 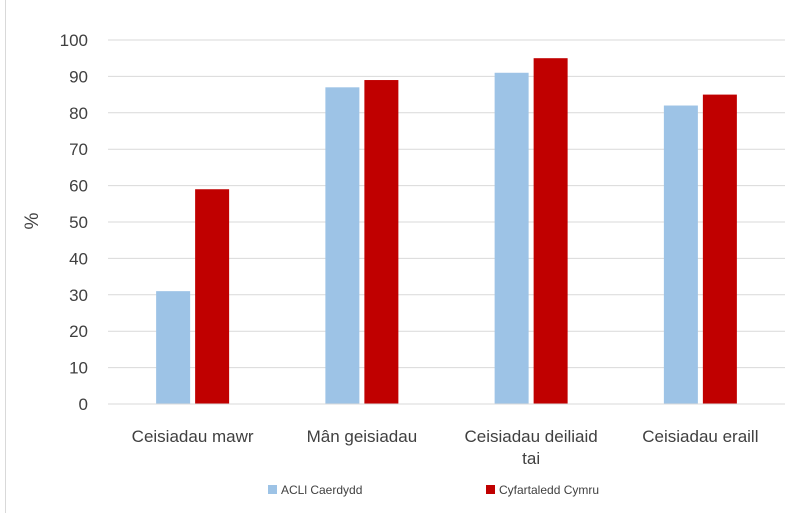 What do you see at coordinates (321, 490) in the screenshot?
I see `legend-label: ACLl Caerdydd` at bounding box center [321, 490].